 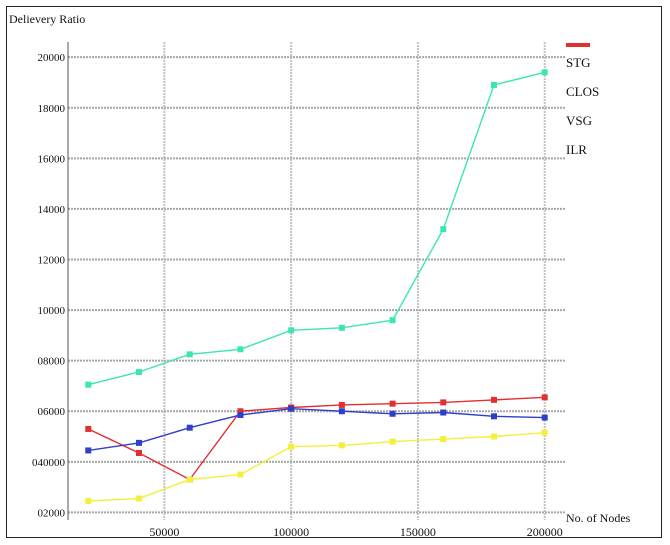 I want to click on series-line-vsg, so click(x=316, y=467).